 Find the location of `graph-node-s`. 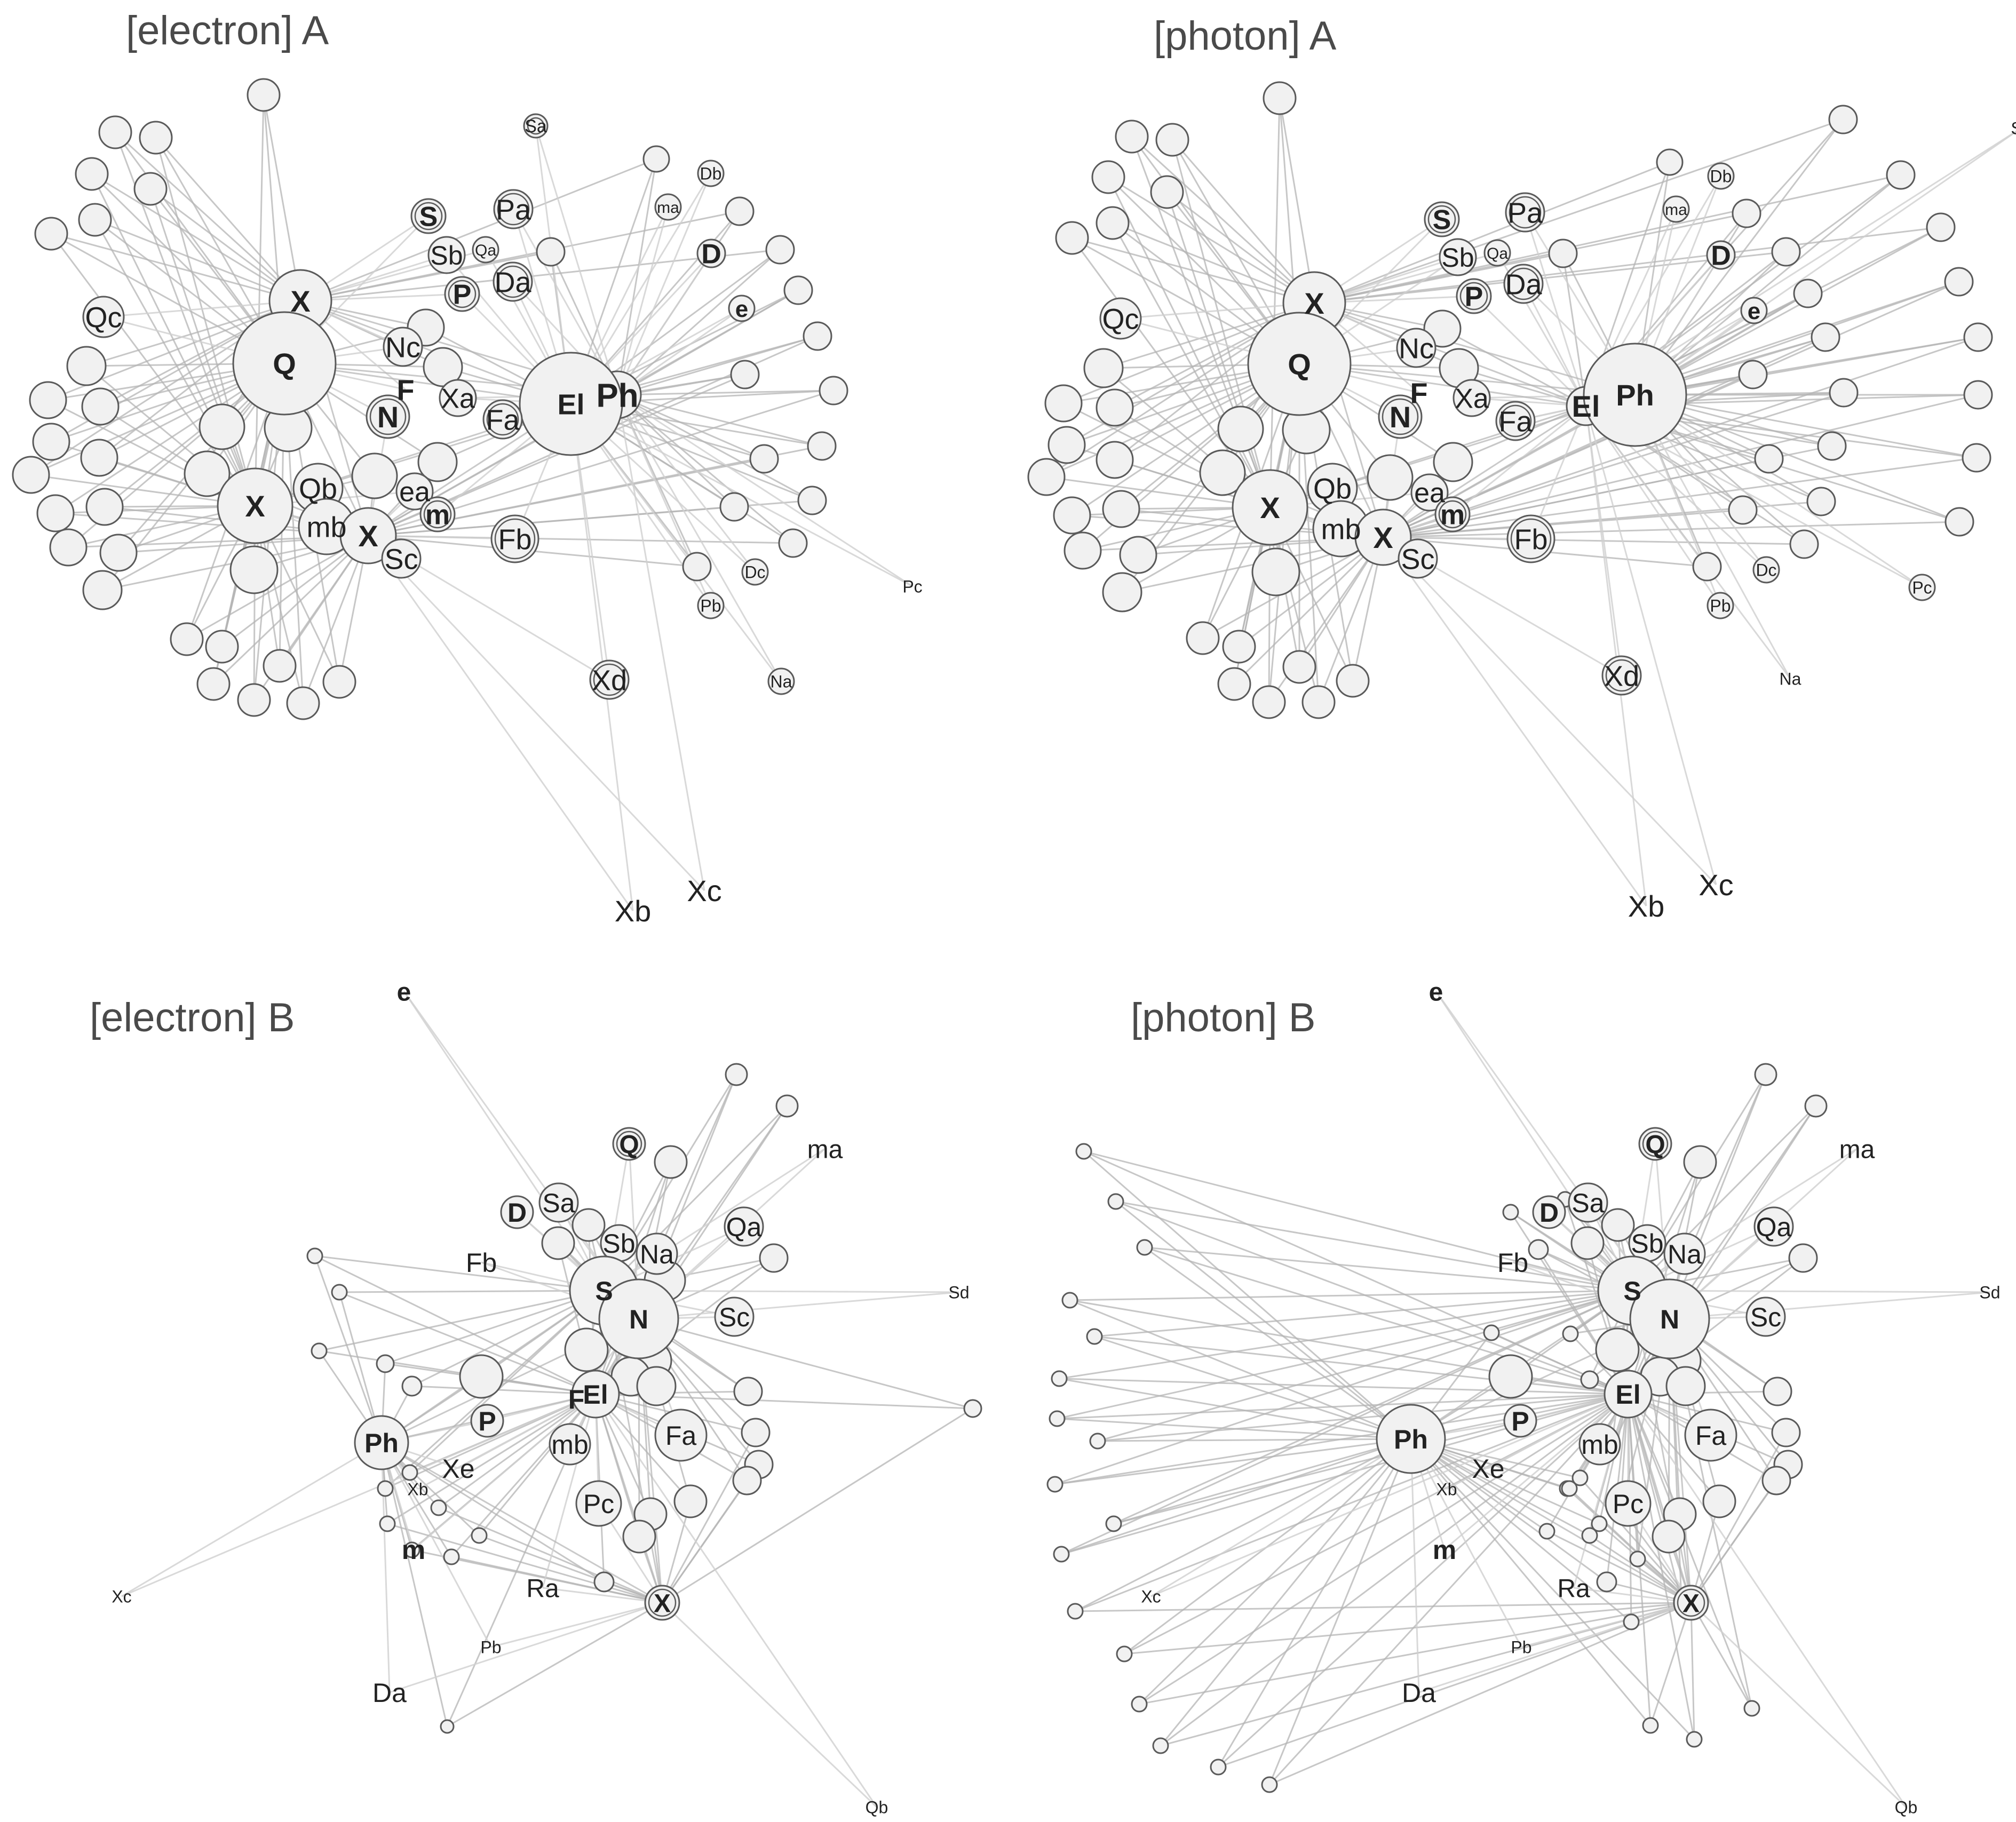

graph-node-s is located at coordinates (429, 216).